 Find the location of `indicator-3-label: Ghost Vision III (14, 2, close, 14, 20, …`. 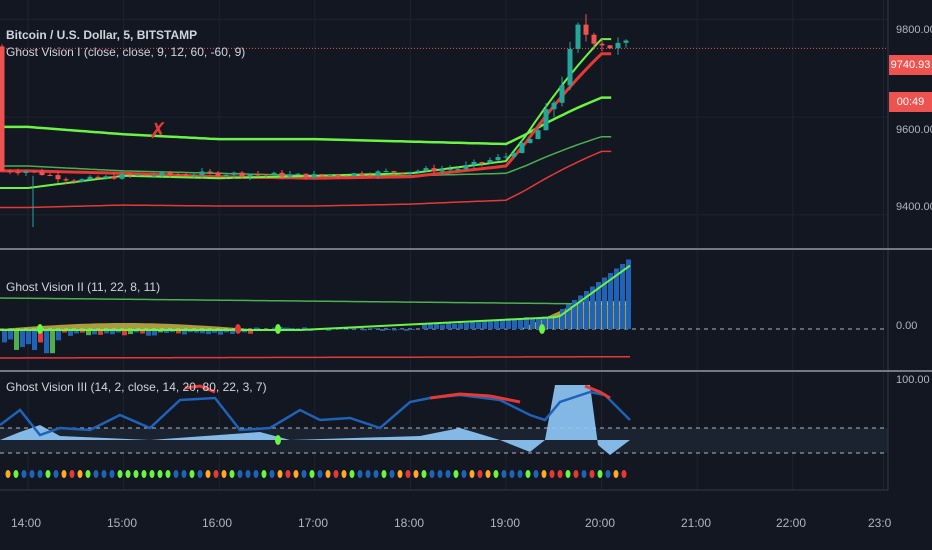

indicator-3-label: Ghost Vision III (14, 2, close, 14, 20, … is located at coordinates (136, 387).